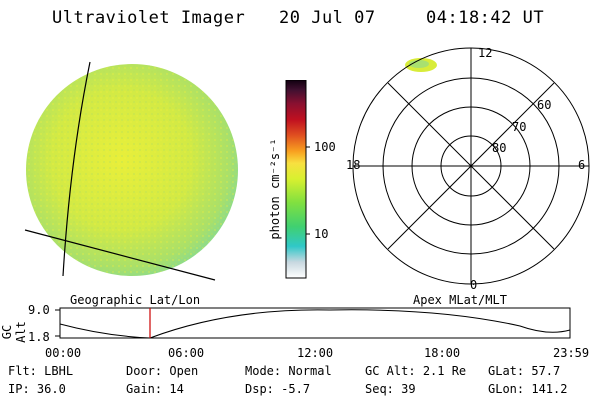 The width and height of the screenshot is (600, 400). I want to click on info-glon: GLon: 141.2, so click(528, 389).